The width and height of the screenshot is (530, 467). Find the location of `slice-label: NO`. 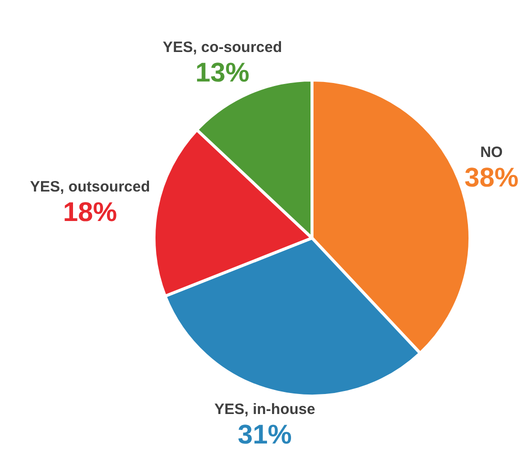

slice-label: NO is located at coordinates (492, 153).